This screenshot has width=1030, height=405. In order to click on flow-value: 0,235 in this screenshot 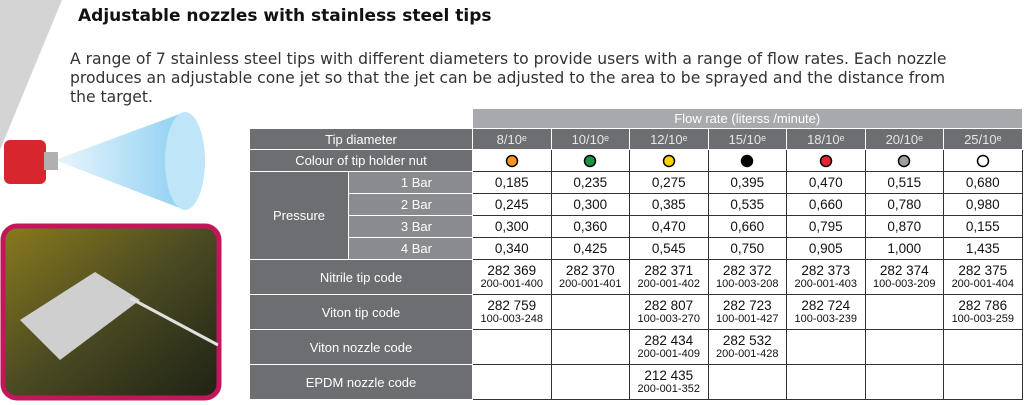, I will do `click(590, 182)`.